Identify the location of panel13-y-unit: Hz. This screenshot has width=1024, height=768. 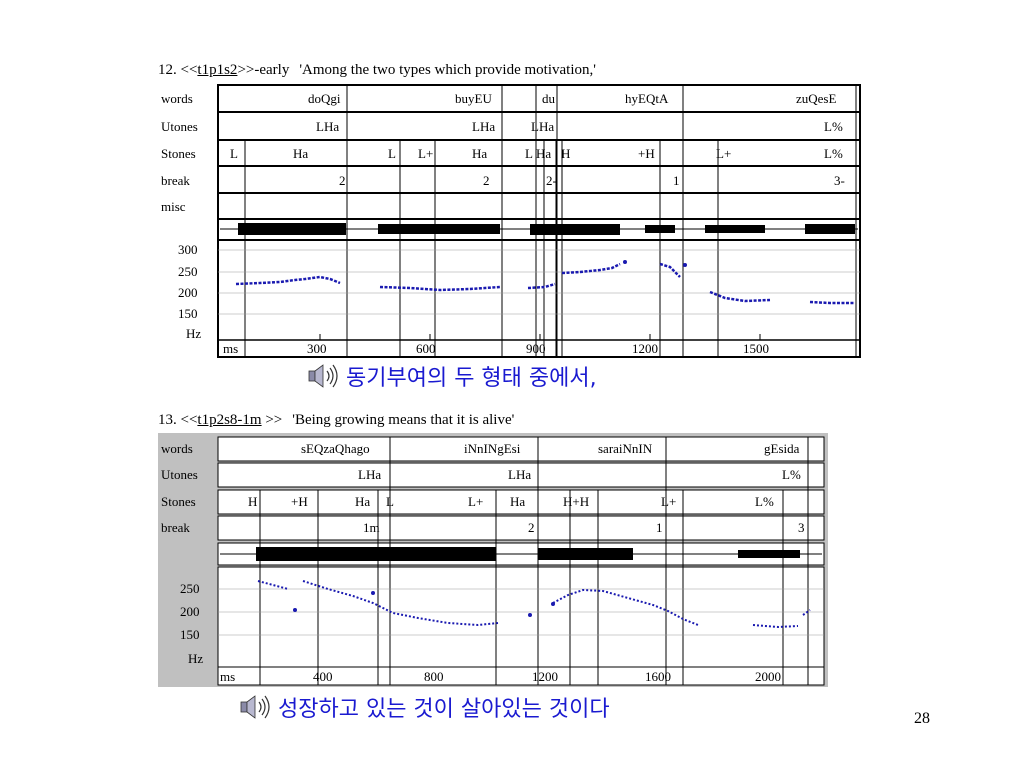
(195, 658).